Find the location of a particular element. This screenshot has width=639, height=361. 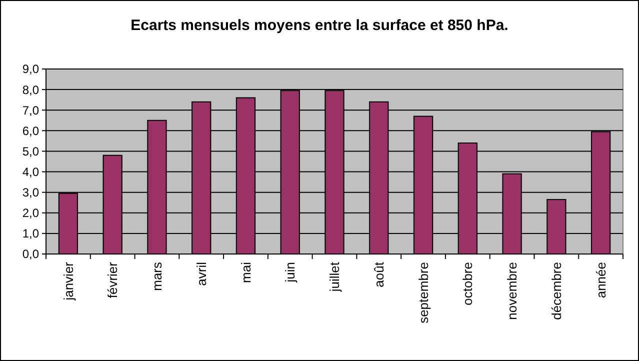

y-tick-label: 4,0 is located at coordinates (31, 171).